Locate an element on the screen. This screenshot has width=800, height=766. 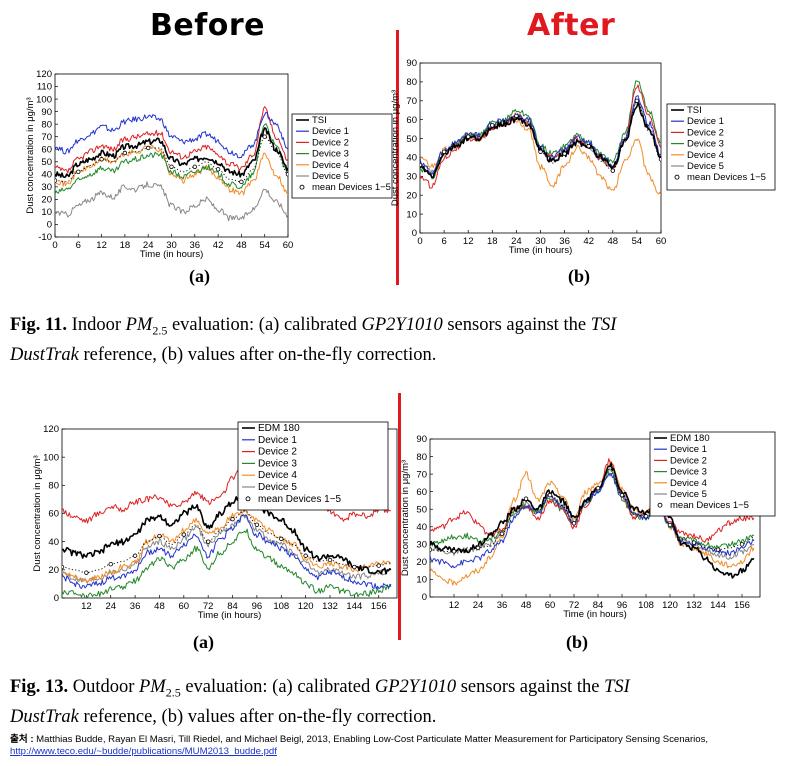
fig11-caption-pm: PM is located at coordinates (139, 325).